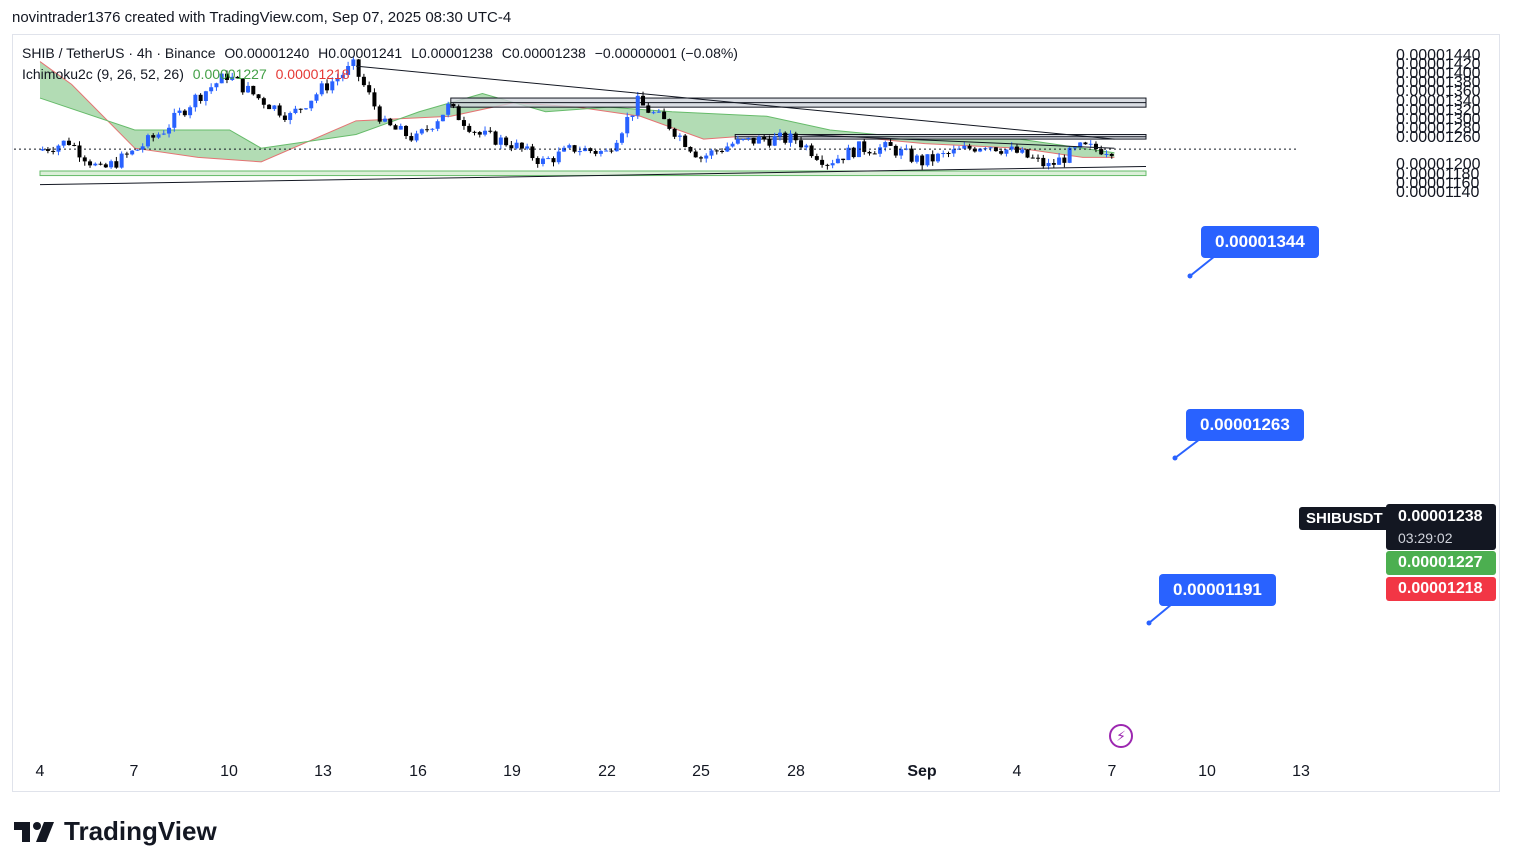 This screenshot has width=1514, height=868. Describe the element at coordinates (1260, 242) in the screenshot. I see `callout-1344: 0.00001344` at that location.